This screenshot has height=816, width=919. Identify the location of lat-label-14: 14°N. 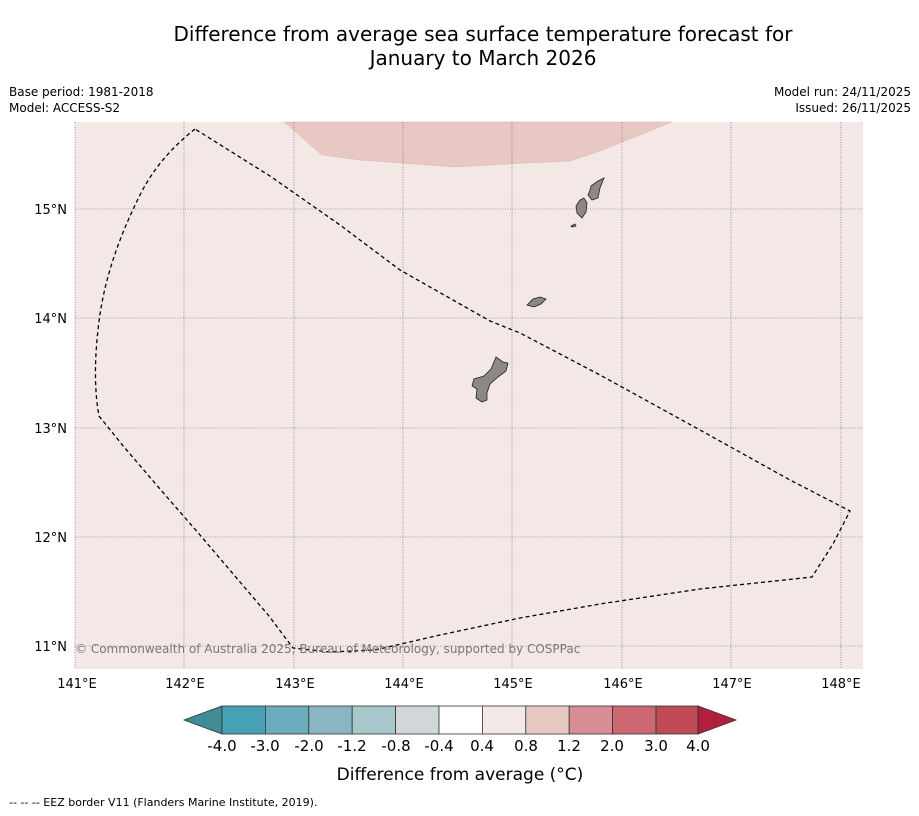
(50, 319).